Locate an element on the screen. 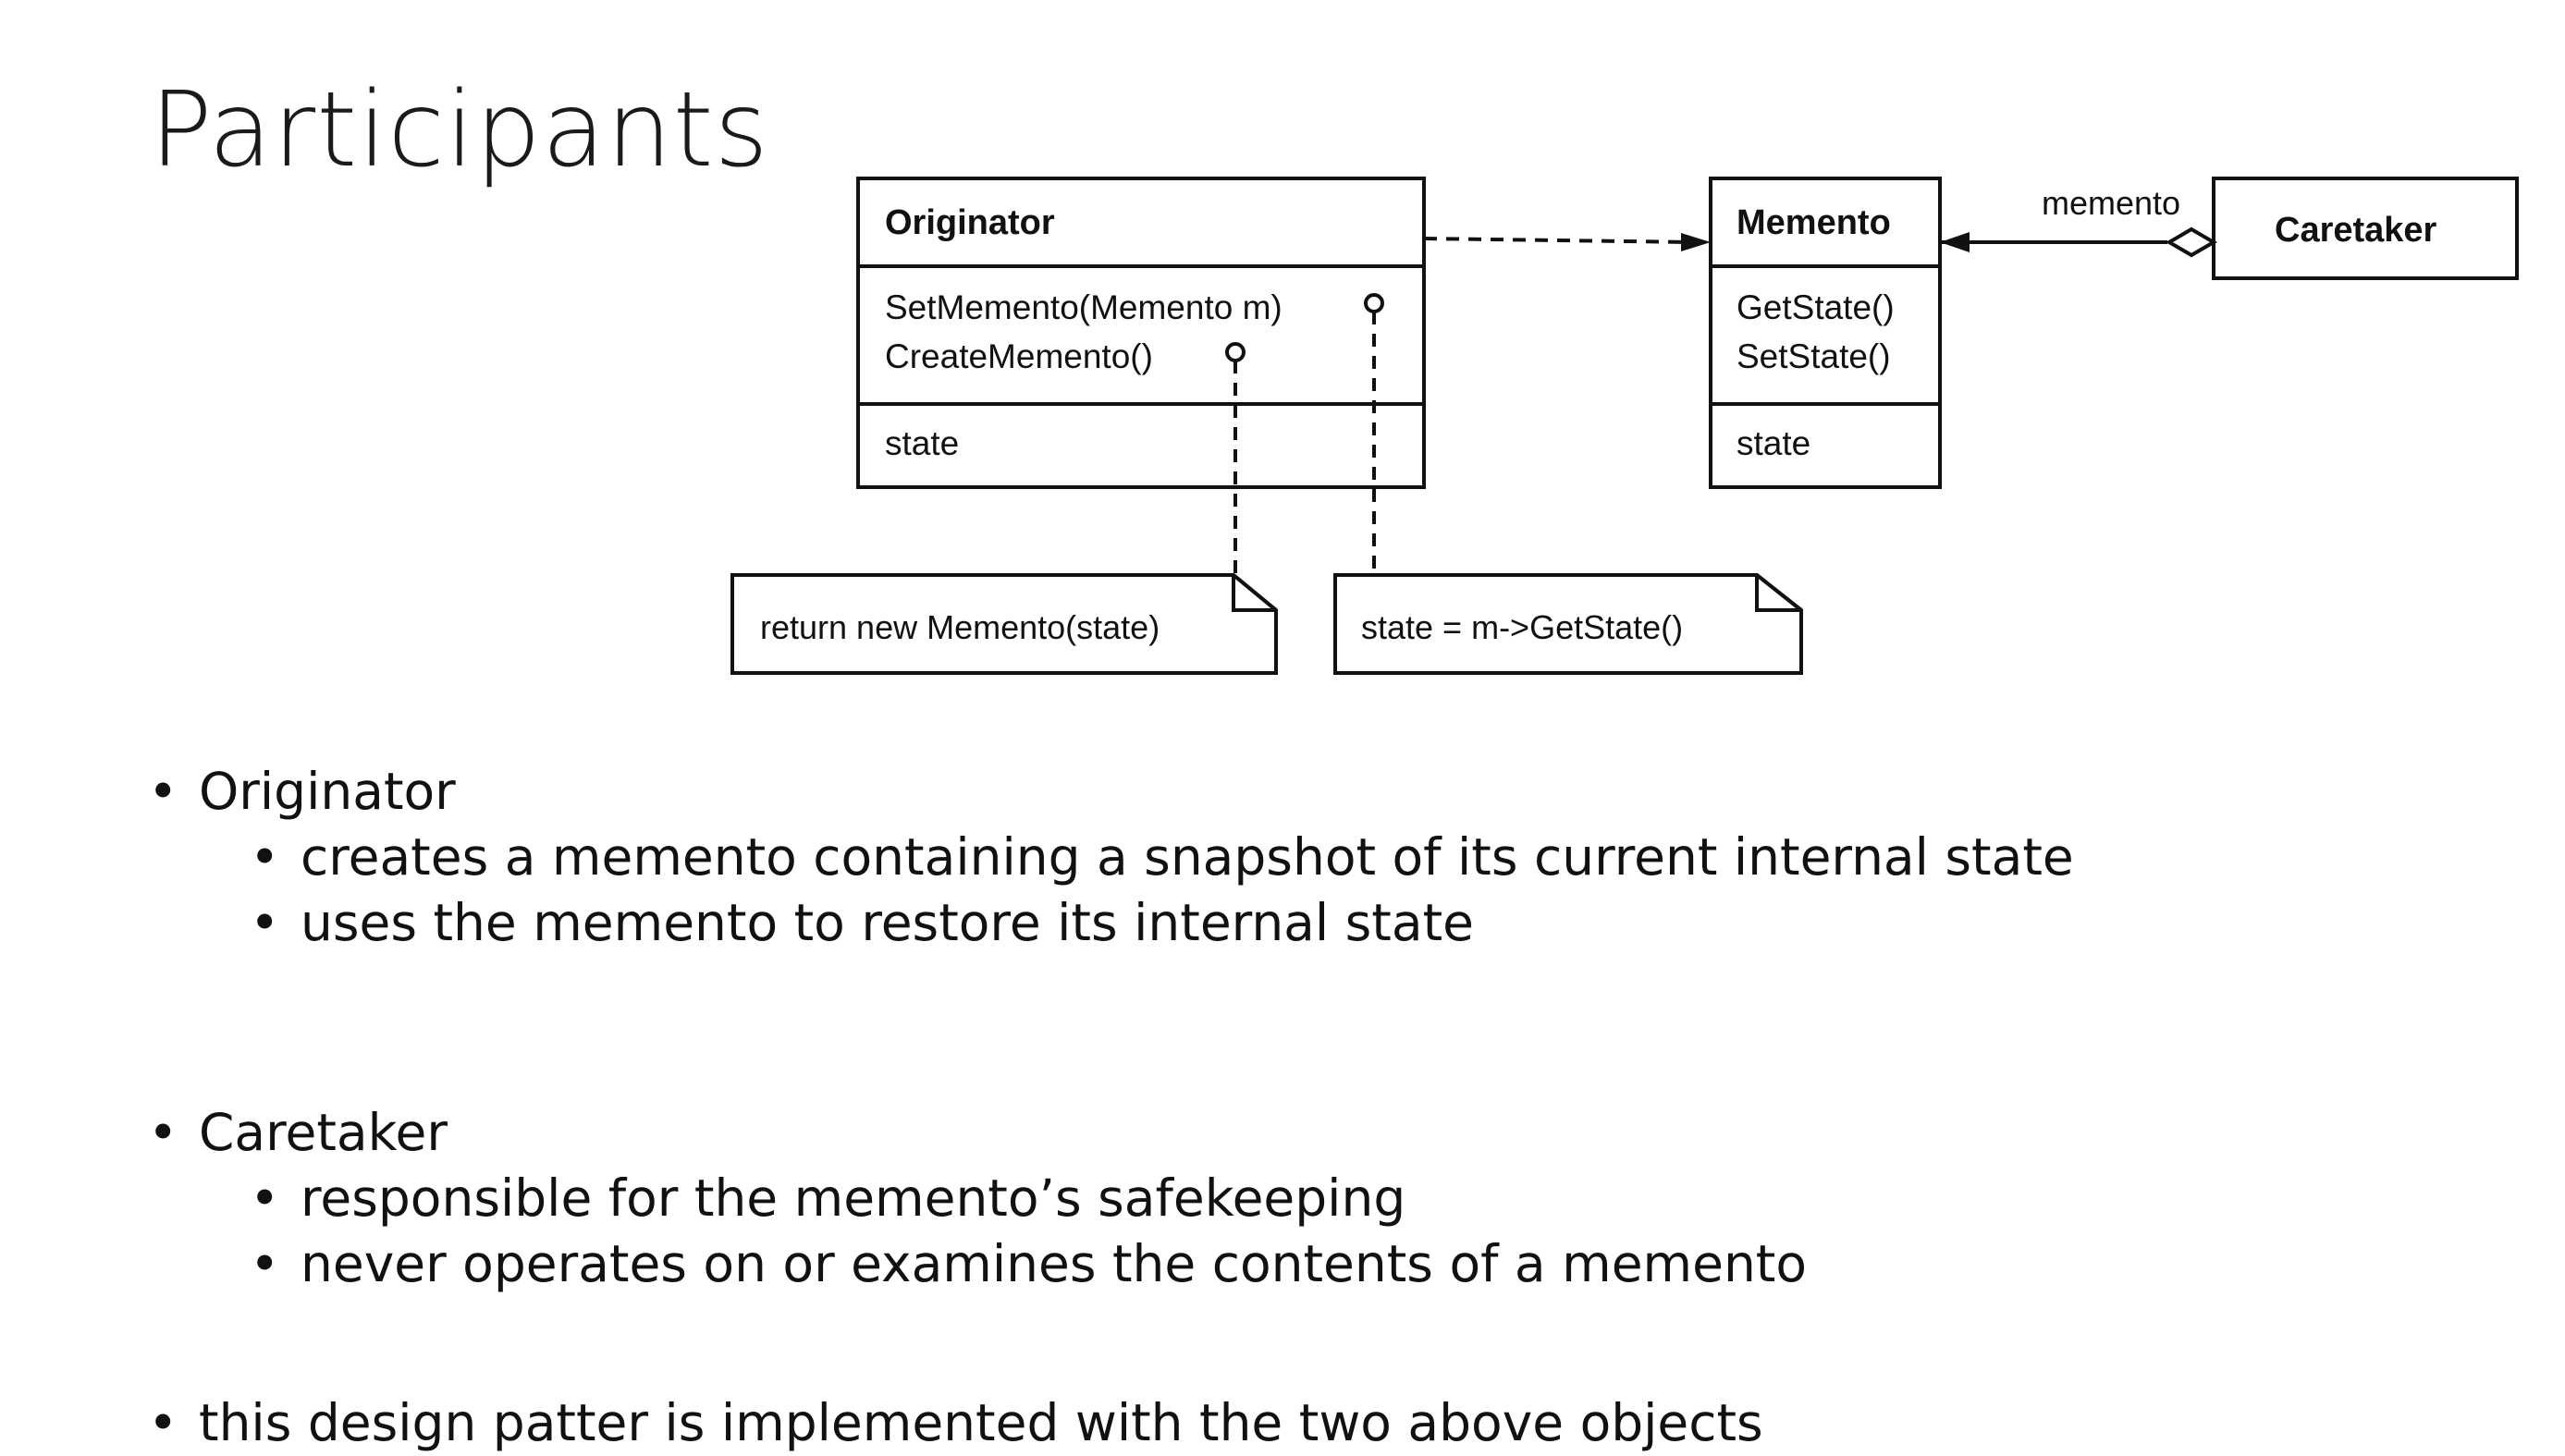 The image size is (2565, 1456). caretaker-class-box is located at coordinates (2365, 228).